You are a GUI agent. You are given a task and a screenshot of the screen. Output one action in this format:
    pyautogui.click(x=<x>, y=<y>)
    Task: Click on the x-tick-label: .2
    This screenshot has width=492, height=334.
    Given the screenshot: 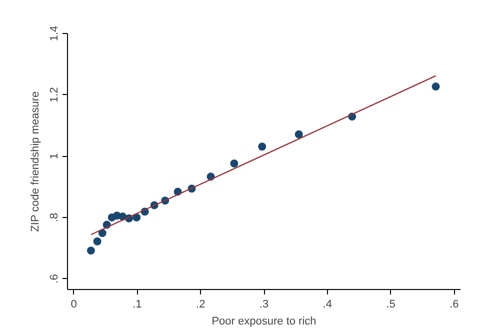 What is the action you would take?
    pyautogui.click(x=201, y=304)
    